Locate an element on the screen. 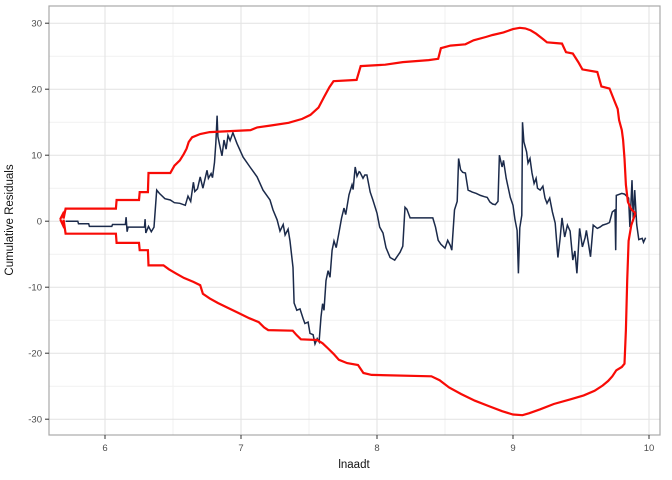 The image size is (672, 480). y-axis-title: Cumulative Residuals is located at coordinates (10, 219).